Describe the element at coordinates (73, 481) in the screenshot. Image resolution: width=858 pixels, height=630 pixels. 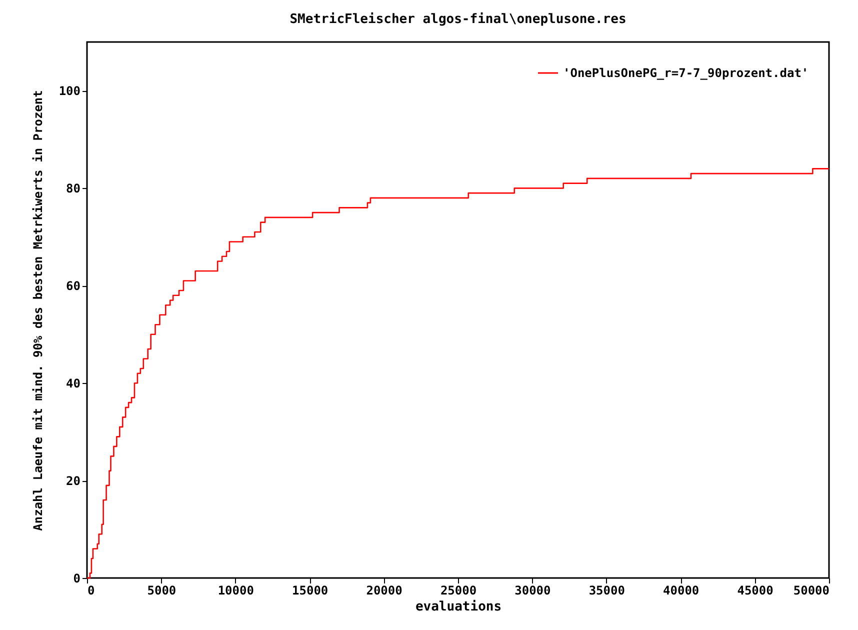
I see `y-tick-label: 20` at that location.